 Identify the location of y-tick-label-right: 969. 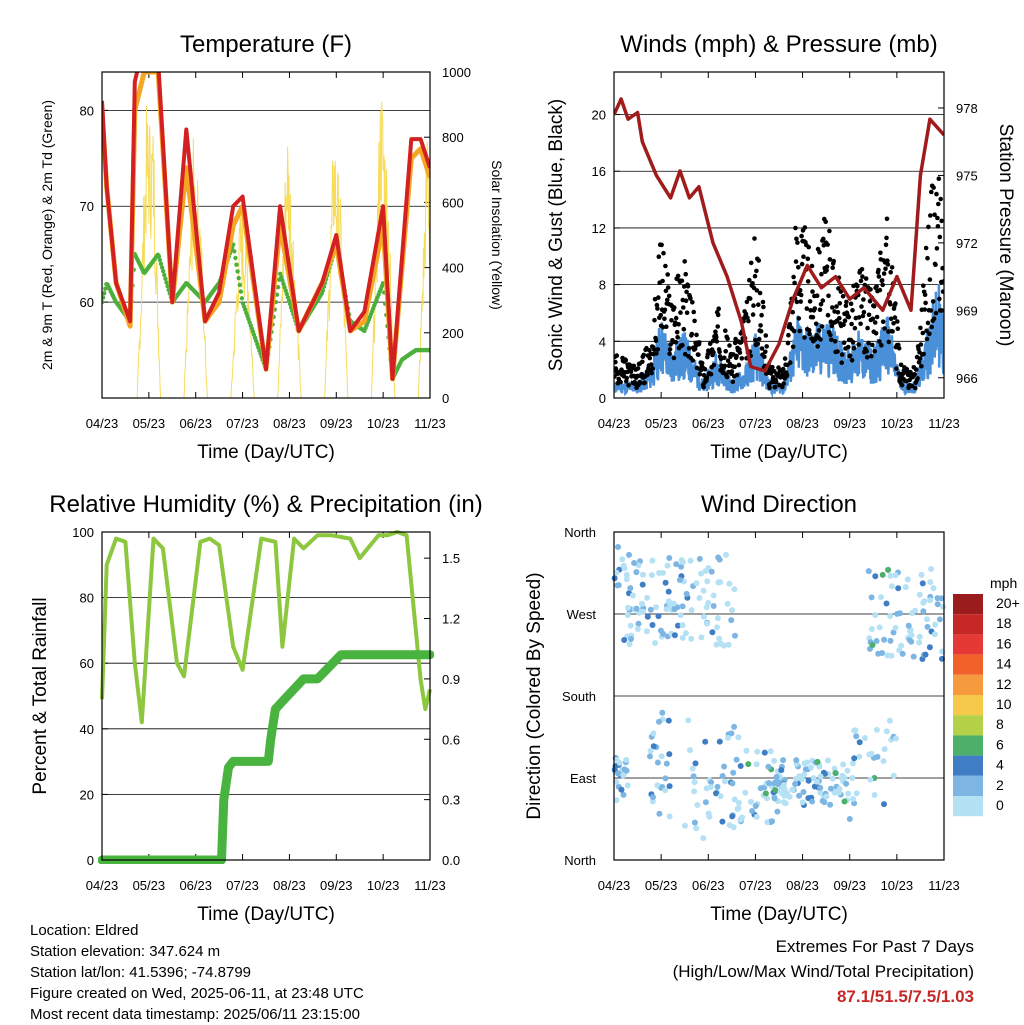
(967, 310).